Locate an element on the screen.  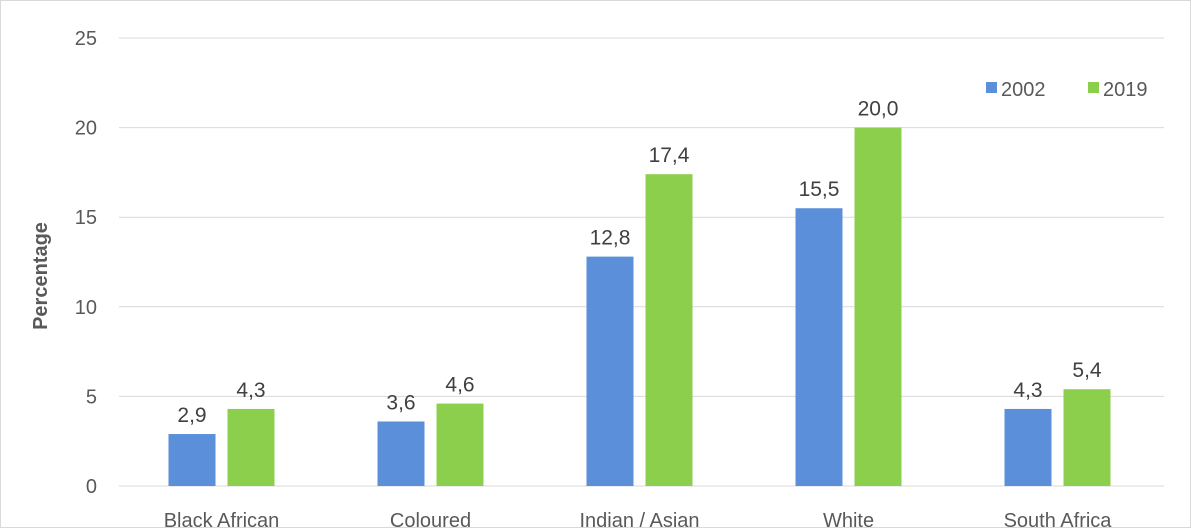
y-axis-title: Percentage is located at coordinates (41, 276).